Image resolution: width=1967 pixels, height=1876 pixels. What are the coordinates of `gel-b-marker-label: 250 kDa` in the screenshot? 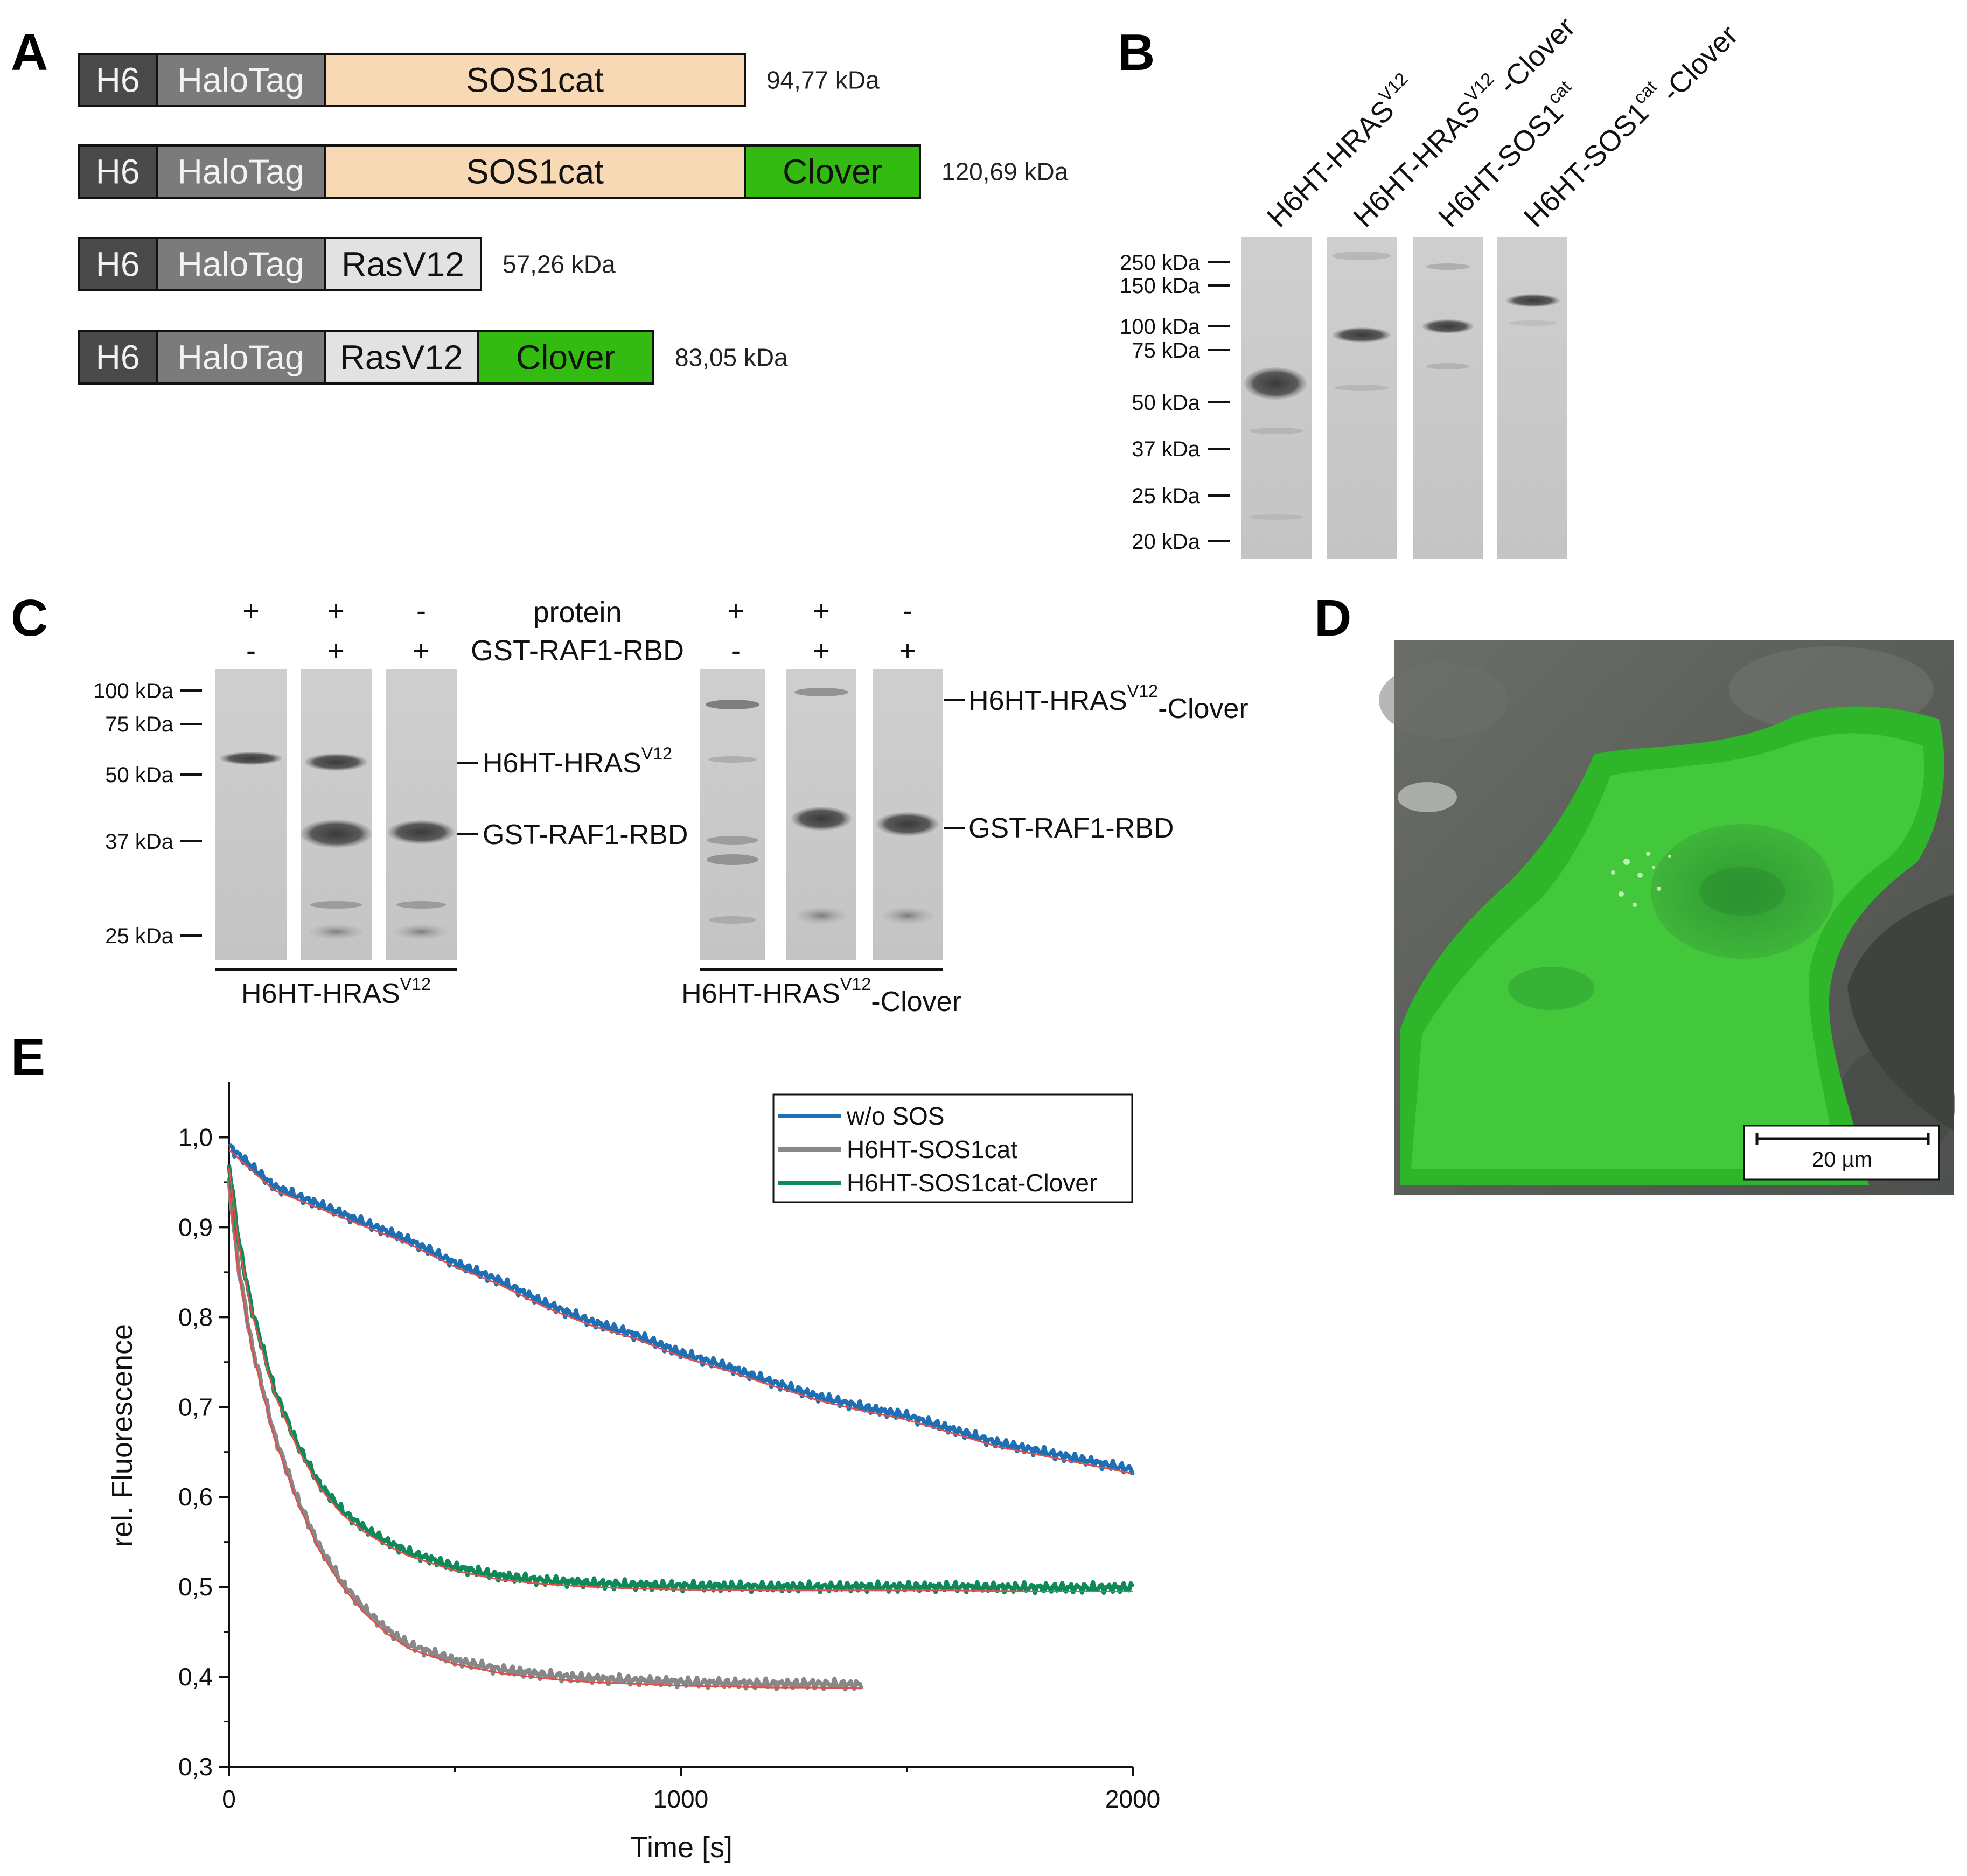 It's located at (1160, 263).